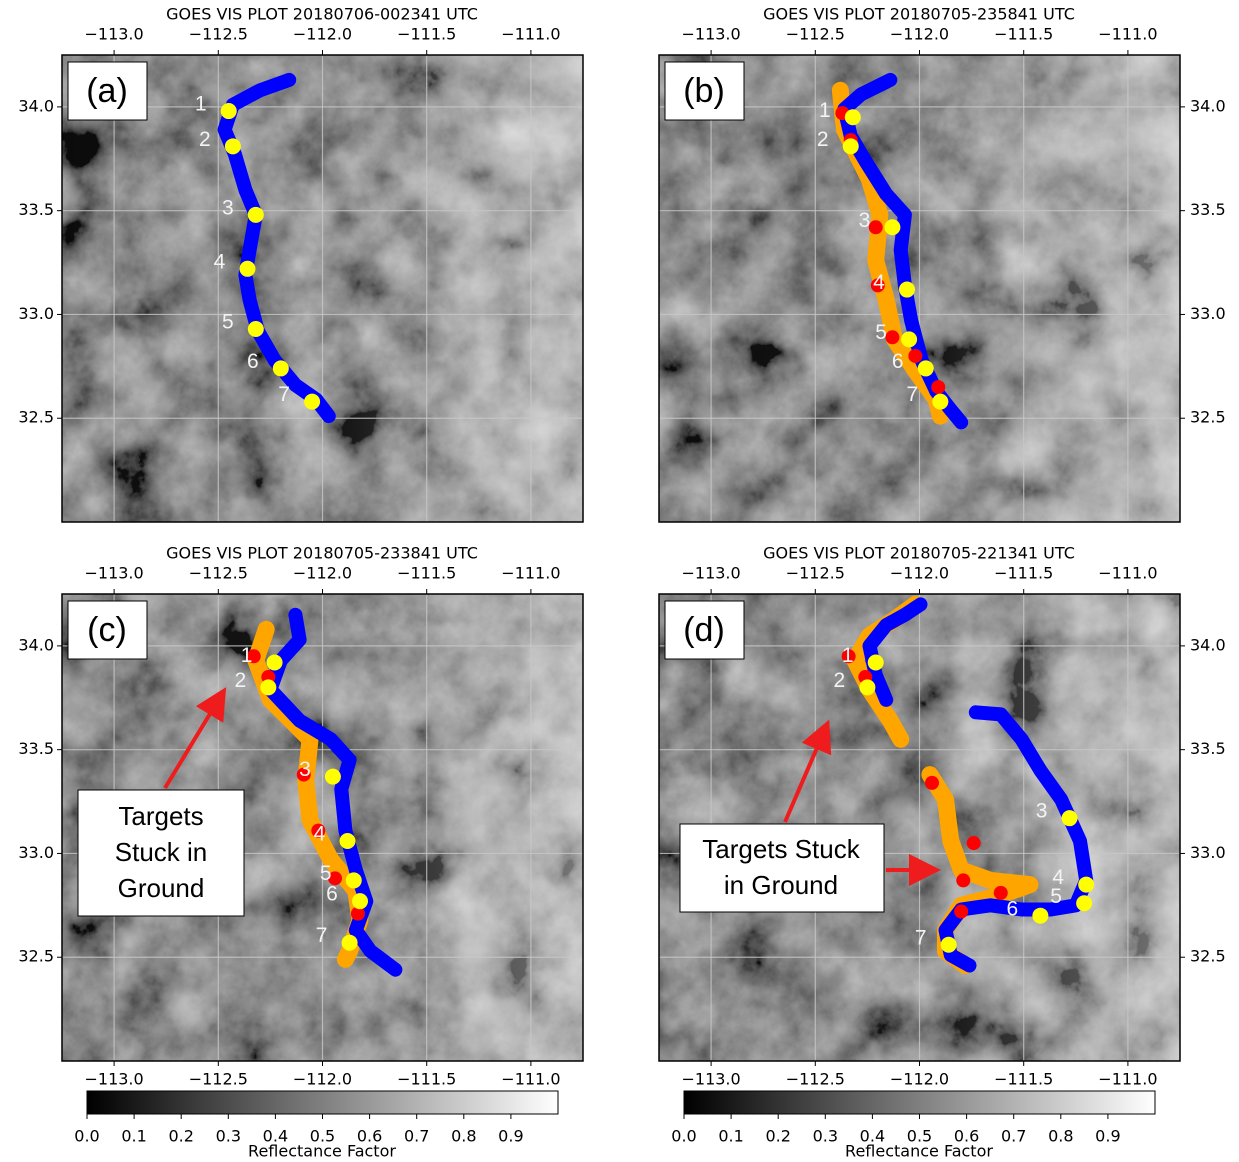  What do you see at coordinates (161, 888) in the screenshot?
I see `annotation-text: Ground` at bounding box center [161, 888].